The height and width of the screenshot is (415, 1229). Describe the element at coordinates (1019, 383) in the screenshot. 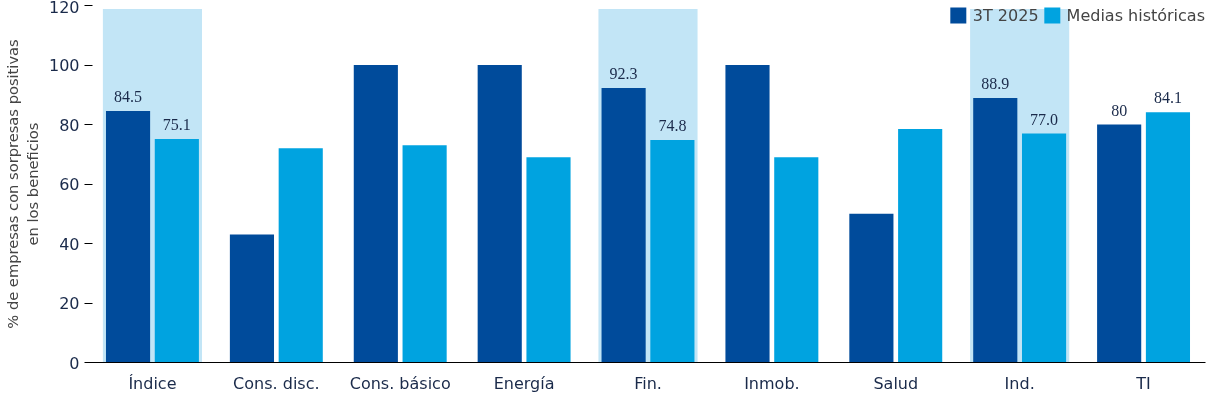

I see `x-tick-label: Ind.` at that location.